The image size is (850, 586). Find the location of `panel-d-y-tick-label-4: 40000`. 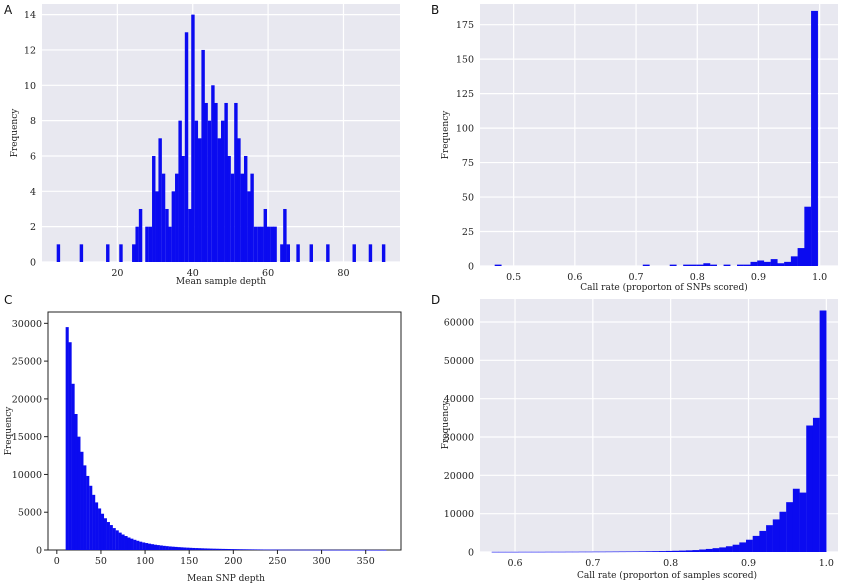

panel-d-y-tick-label-4: 40000 is located at coordinates (459, 399).